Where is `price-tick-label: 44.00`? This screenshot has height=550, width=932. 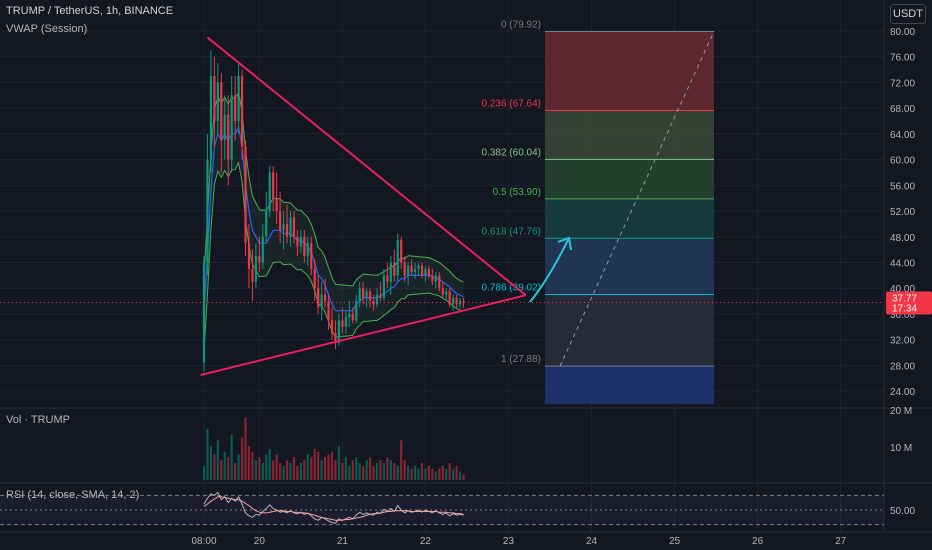 price-tick-label: 44.00 is located at coordinates (902, 263).